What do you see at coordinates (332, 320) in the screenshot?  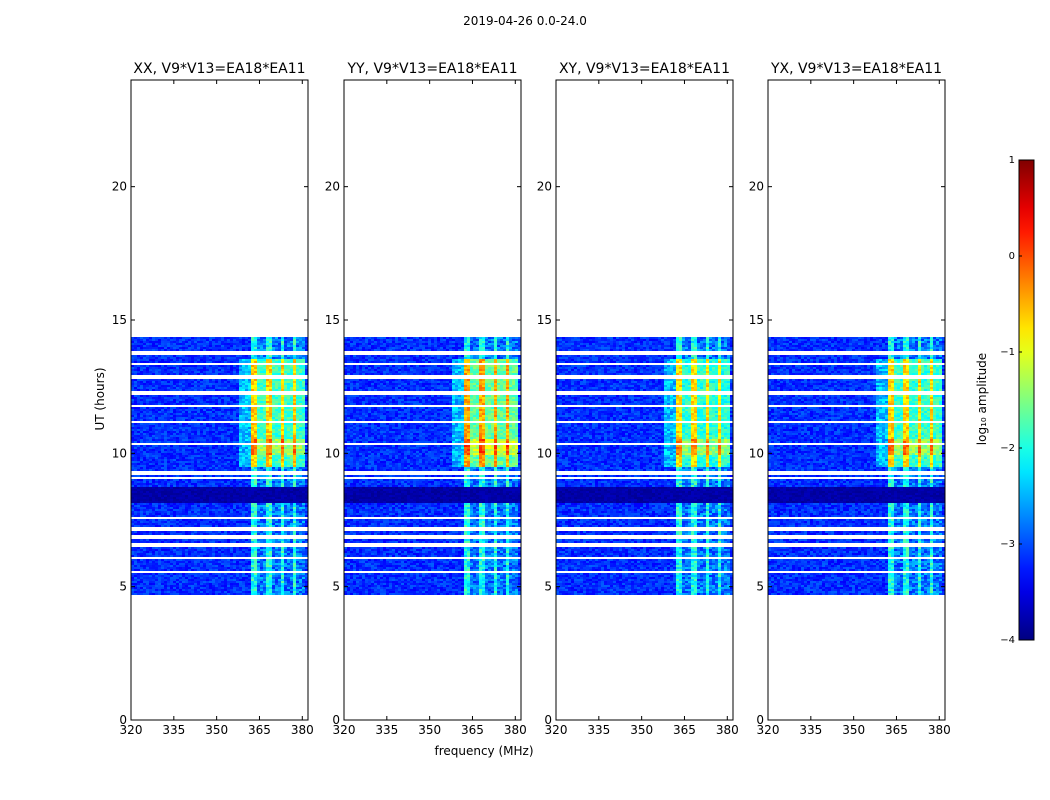 I see `y-tick-label-2-3: 15` at bounding box center [332, 320].